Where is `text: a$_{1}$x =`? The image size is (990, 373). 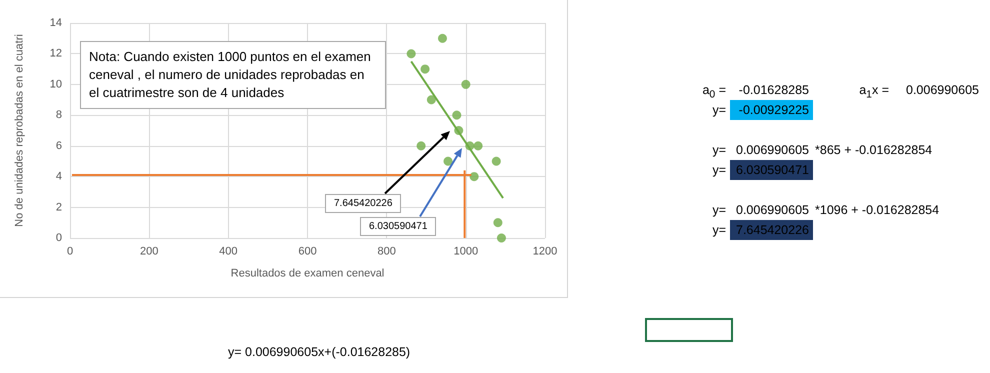
text: a$_{1}$x = is located at coordinates (874, 91).